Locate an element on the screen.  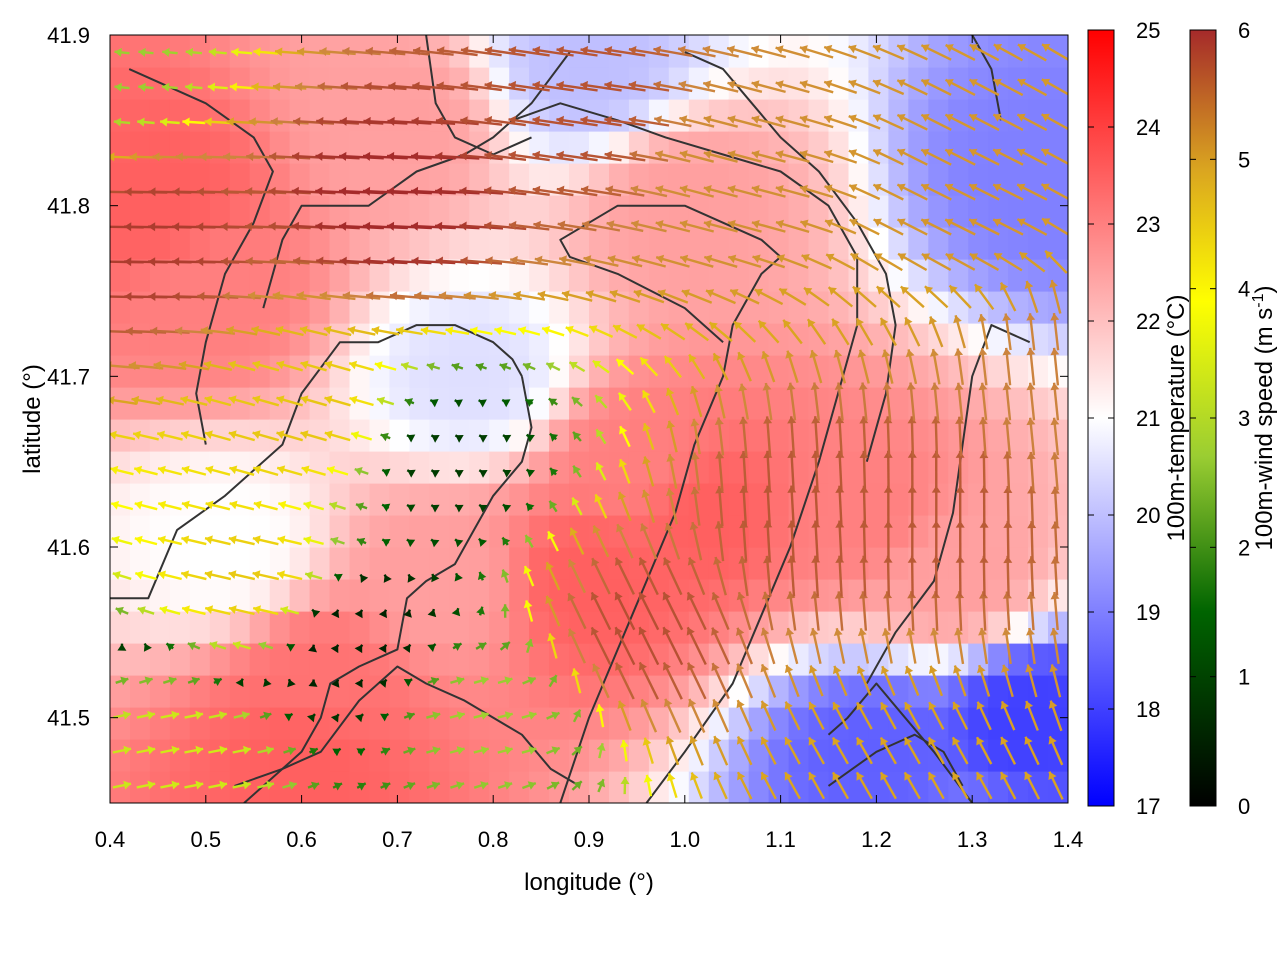
x-tick-label: 1.0 is located at coordinates (685, 839).